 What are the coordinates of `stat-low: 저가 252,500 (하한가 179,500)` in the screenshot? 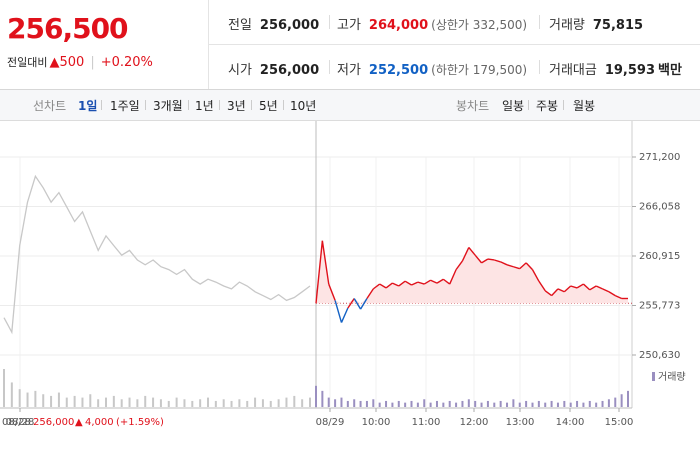 It's located at (432, 70).